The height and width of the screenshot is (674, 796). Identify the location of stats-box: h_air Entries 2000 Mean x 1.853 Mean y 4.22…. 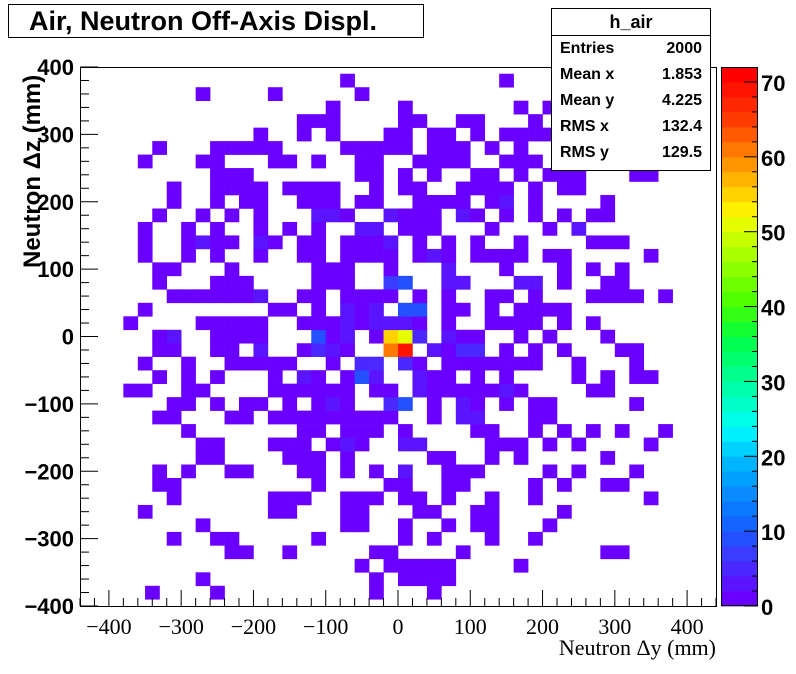
(631, 89).